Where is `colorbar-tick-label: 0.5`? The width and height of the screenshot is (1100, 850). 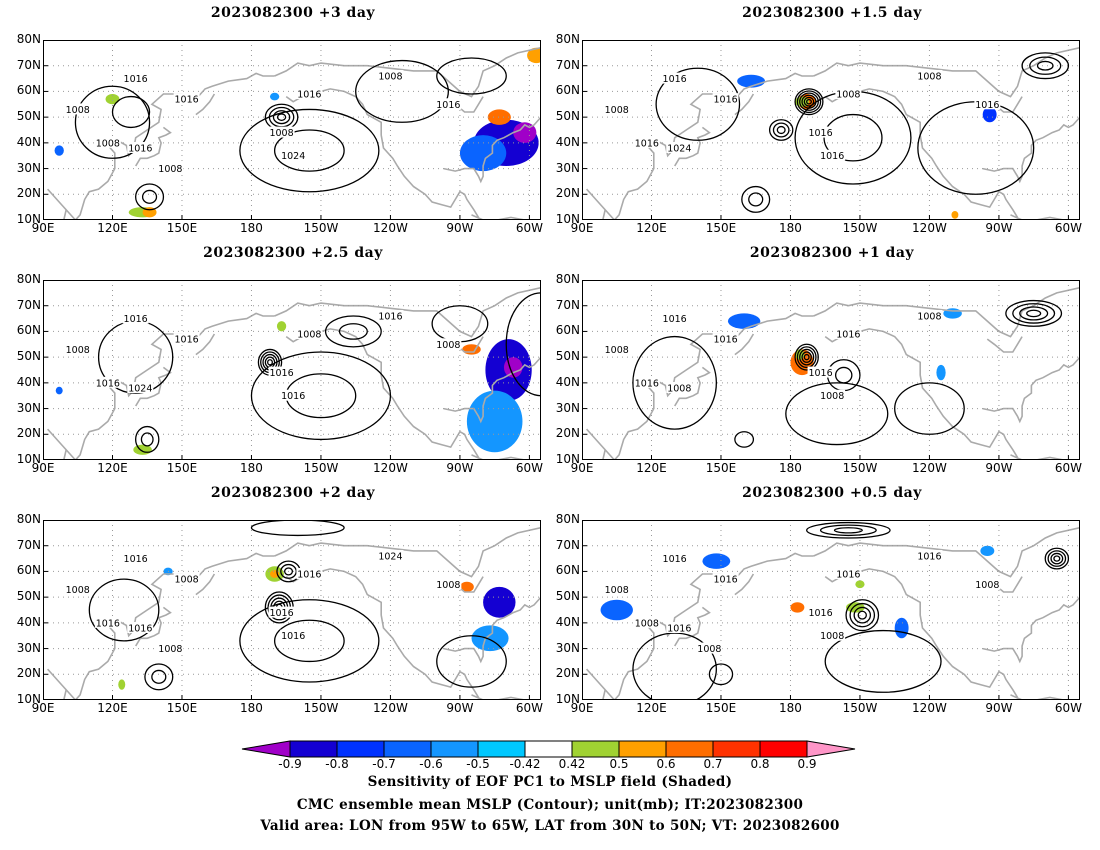 colorbar-tick-label: 0.5 is located at coordinates (619, 764).